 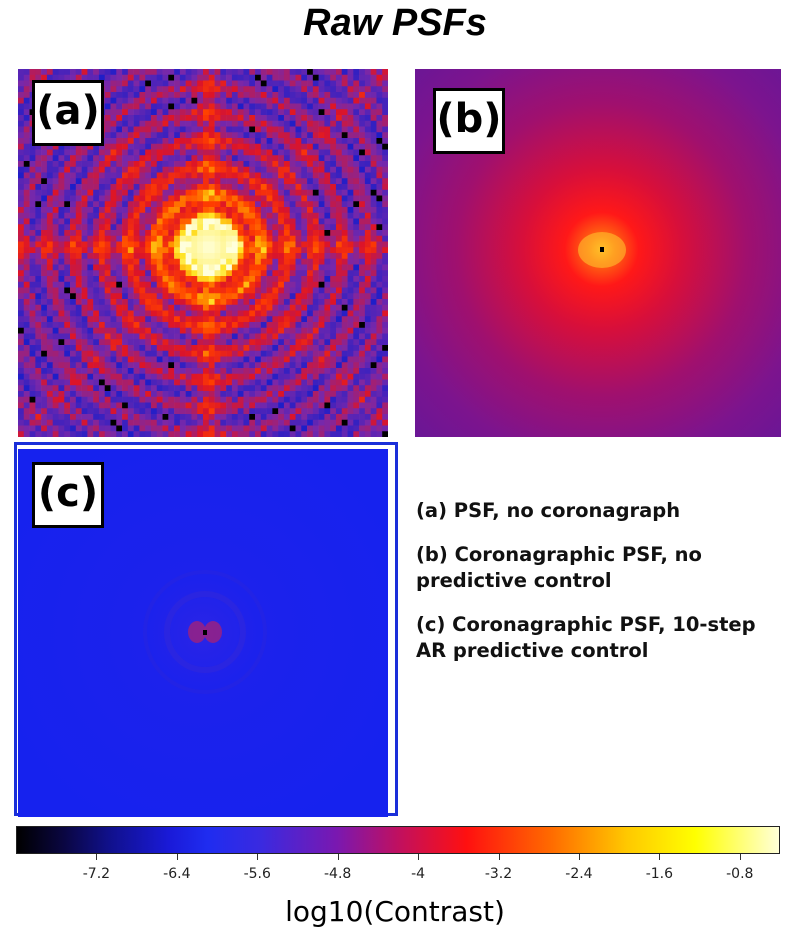 I want to click on legend-item-a: (a) PSF, no coronagraph, so click(x=548, y=510).